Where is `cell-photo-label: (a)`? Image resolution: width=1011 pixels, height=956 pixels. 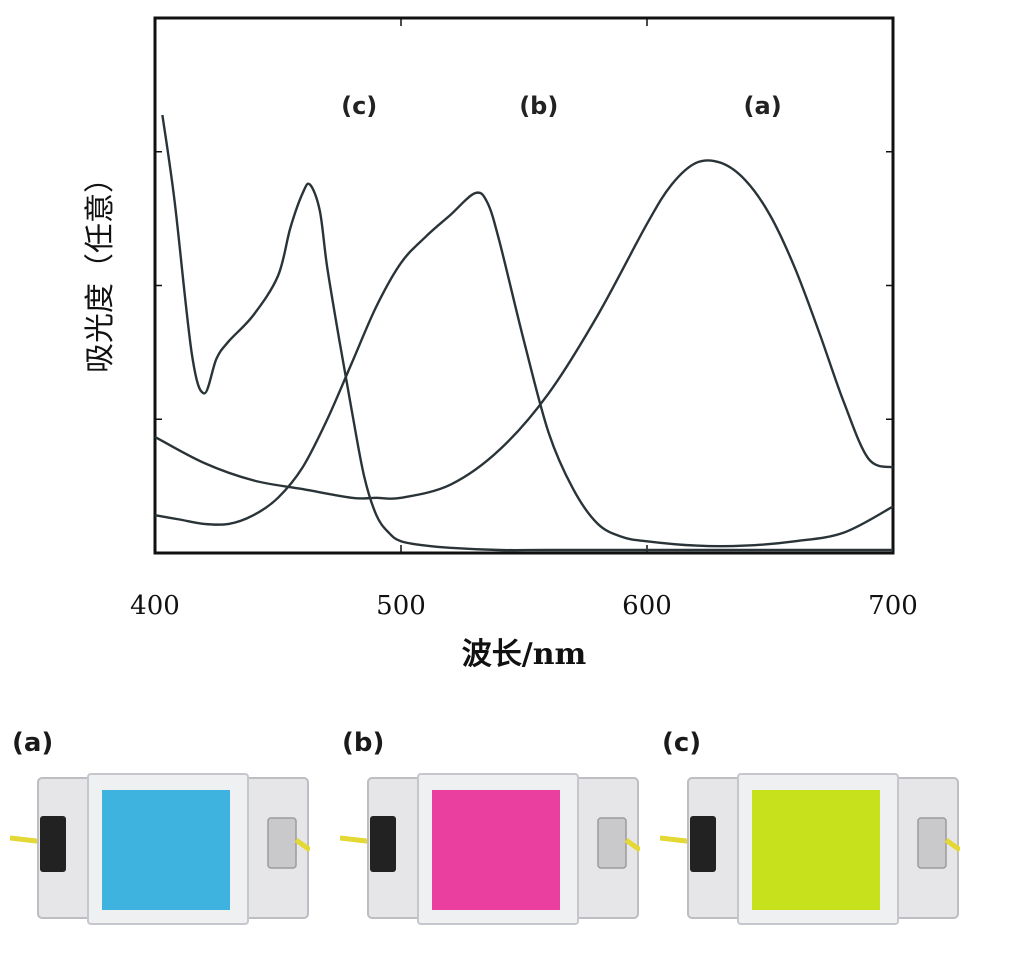 cell-photo-label: (a) is located at coordinates (33, 743).